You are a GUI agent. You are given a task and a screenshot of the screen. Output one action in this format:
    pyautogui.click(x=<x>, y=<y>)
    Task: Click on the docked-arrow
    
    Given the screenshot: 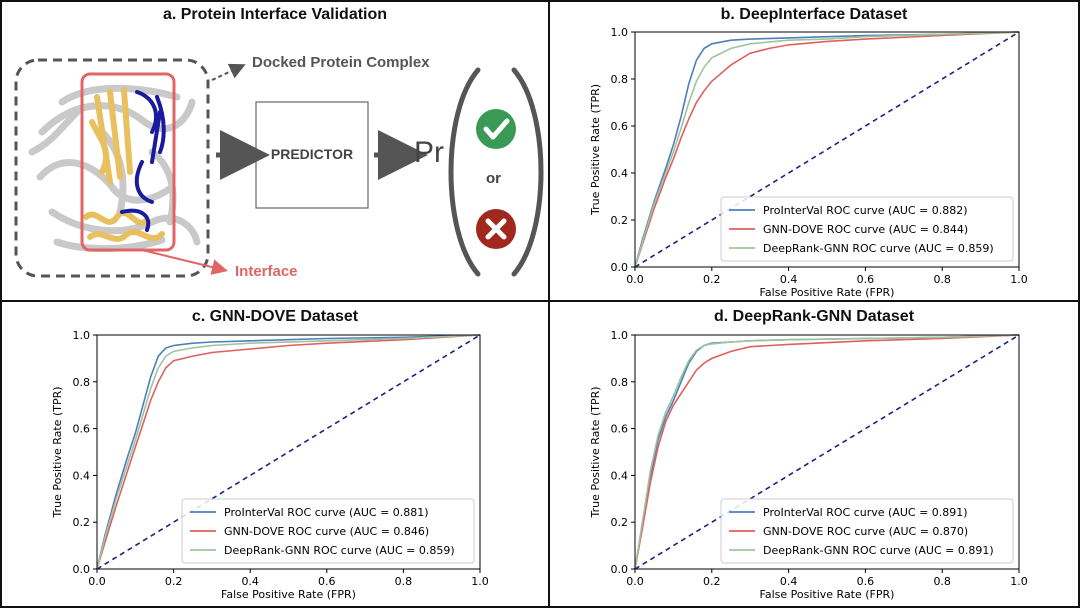 What is the action you would take?
    pyautogui.click(x=228, y=72)
    